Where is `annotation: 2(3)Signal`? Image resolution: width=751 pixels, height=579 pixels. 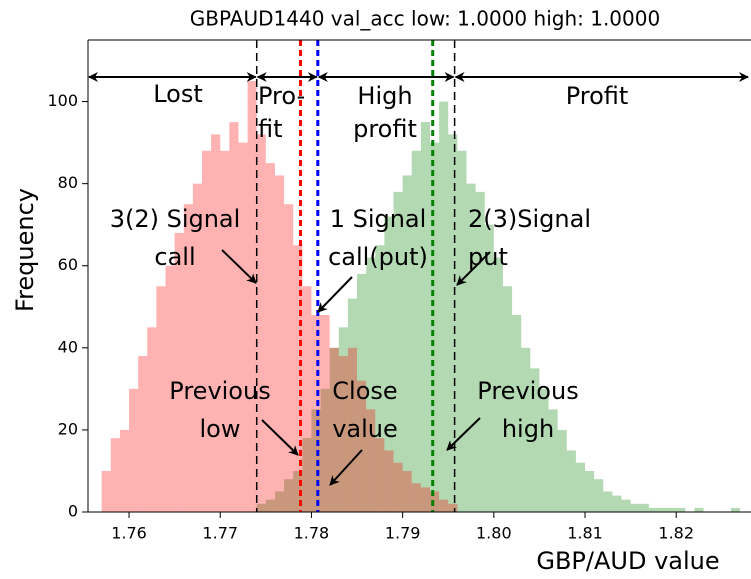 annotation: 2(3)Signal is located at coordinates (529, 219).